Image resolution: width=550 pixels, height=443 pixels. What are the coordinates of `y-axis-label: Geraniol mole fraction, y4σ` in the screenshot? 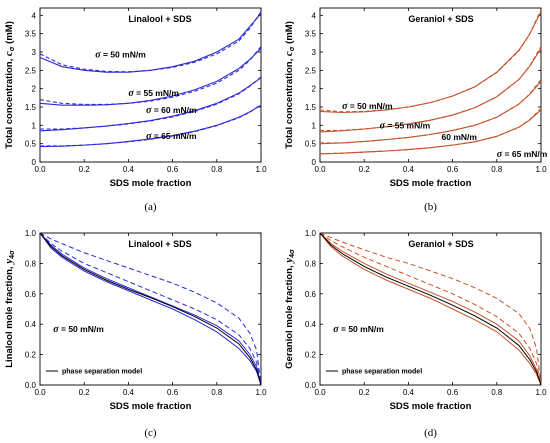 It's located at (289, 309).